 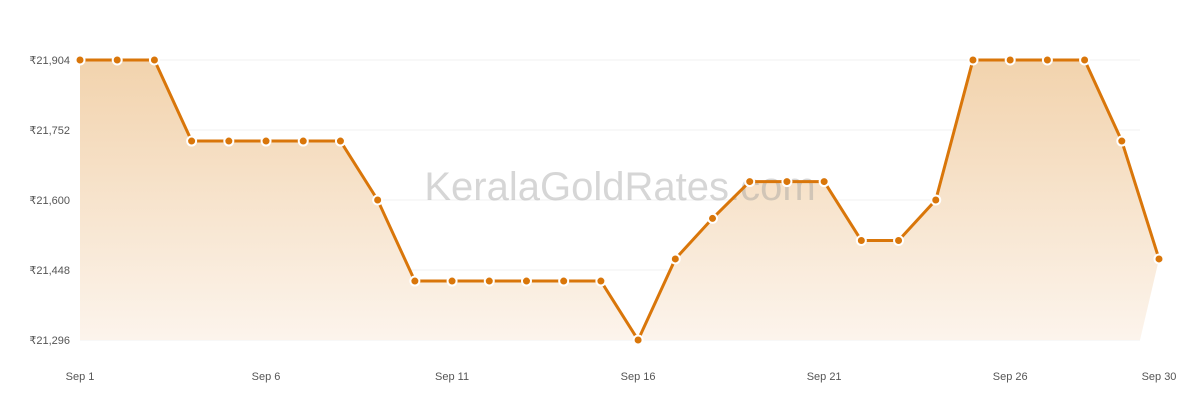 What do you see at coordinates (452, 377) in the screenshot?
I see `x-tick-label: Sep 11` at bounding box center [452, 377].